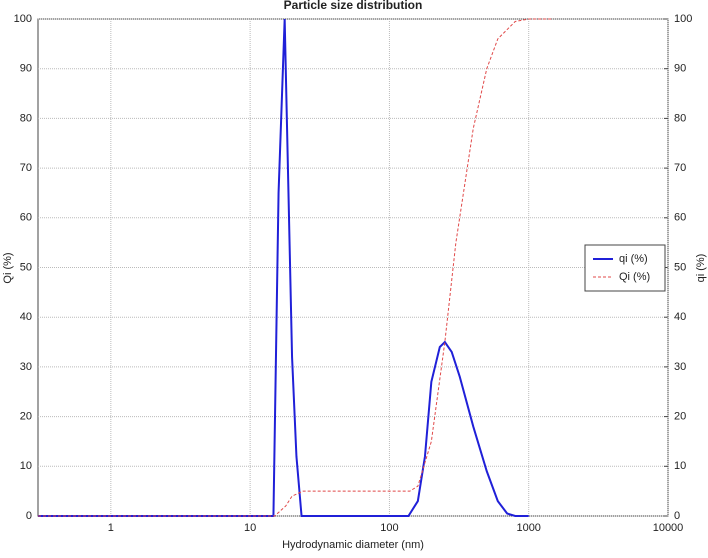 The height and width of the screenshot is (558, 708). What do you see at coordinates (26, 367) in the screenshot?
I see `y-tick-label: 30` at bounding box center [26, 367].